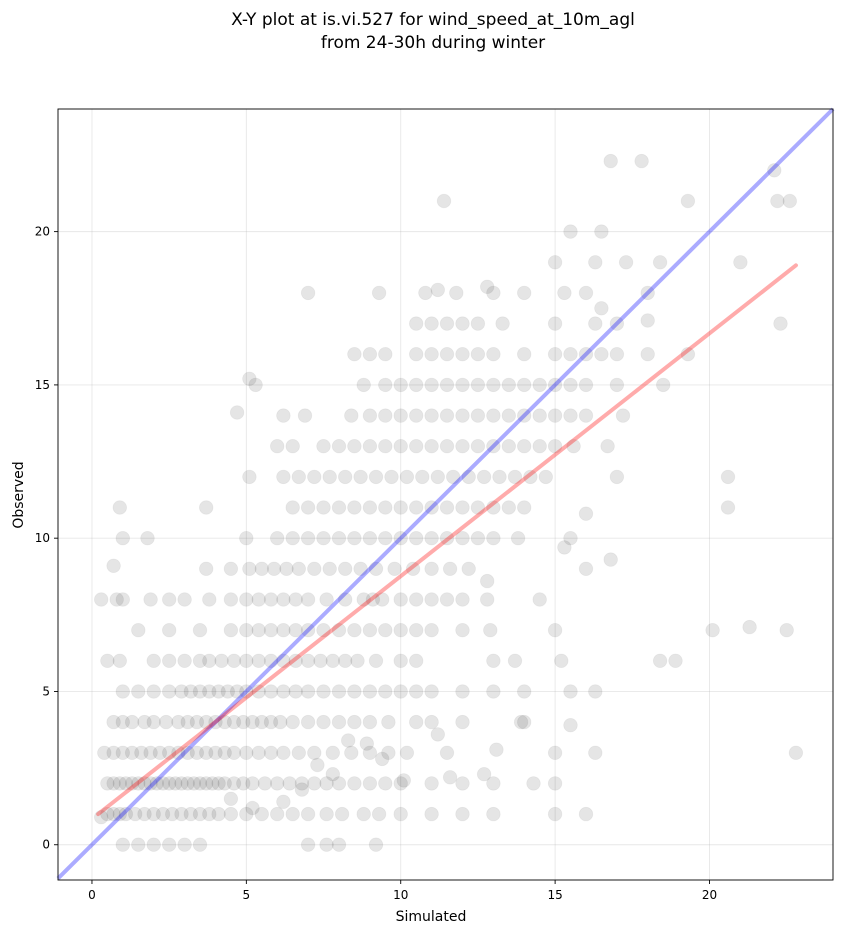  What do you see at coordinates (42, 232) in the screenshot?
I see `y-tick-label: 20` at bounding box center [42, 232].